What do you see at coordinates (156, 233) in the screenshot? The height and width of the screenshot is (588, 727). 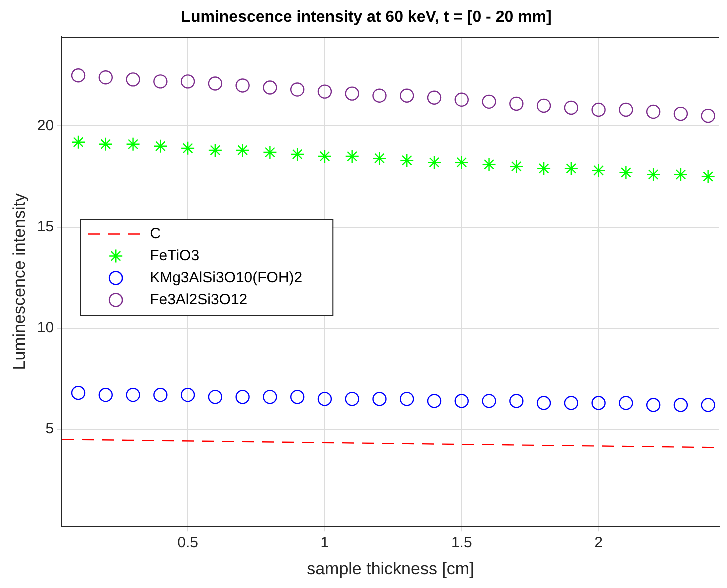 I see `legend-label: C` at bounding box center [156, 233].